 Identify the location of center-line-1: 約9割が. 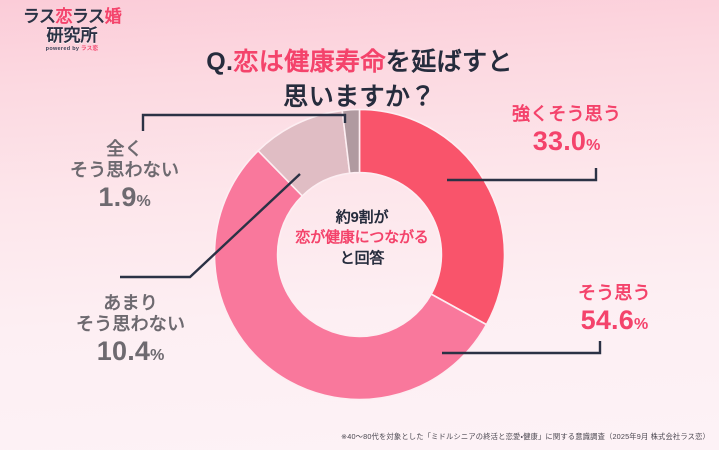
(362, 217).